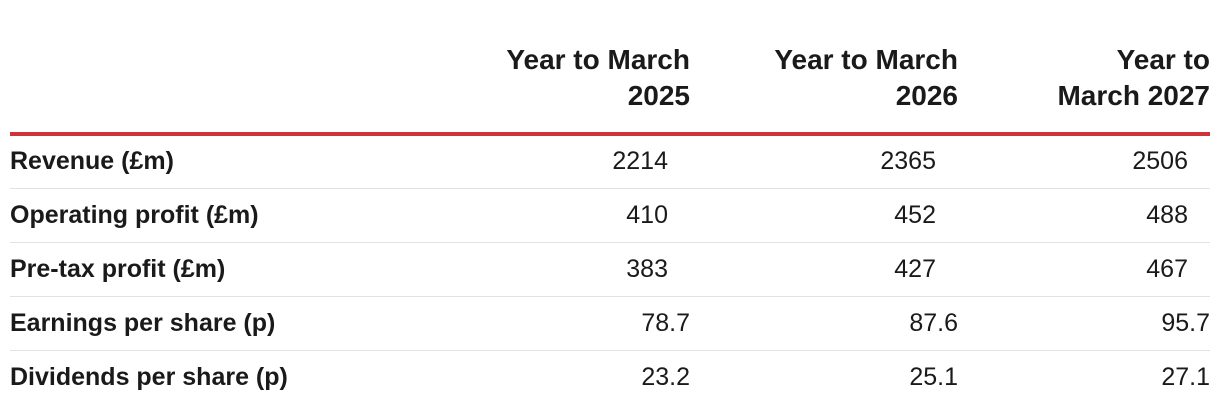 Image resolution: width=1220 pixels, height=416 pixels. I want to click on cell-value: 488, so click(1084, 215).